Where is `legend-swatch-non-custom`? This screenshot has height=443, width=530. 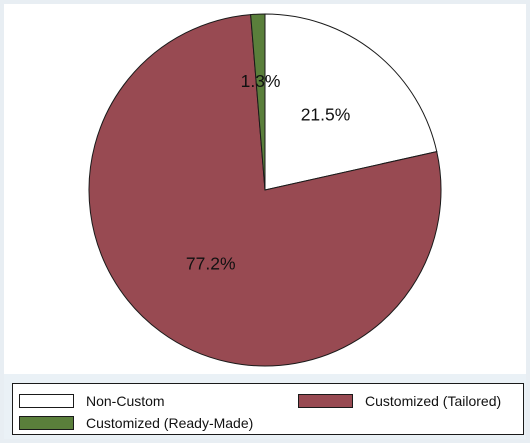
legend-swatch-non-custom is located at coordinates (46, 401).